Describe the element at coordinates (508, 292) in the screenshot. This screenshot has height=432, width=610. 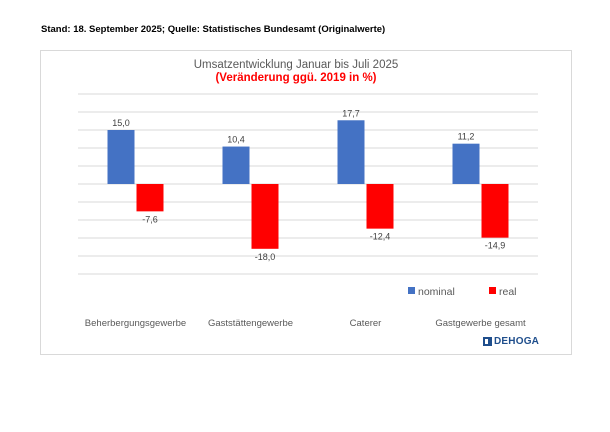
I see `legend-label-real: real` at that location.